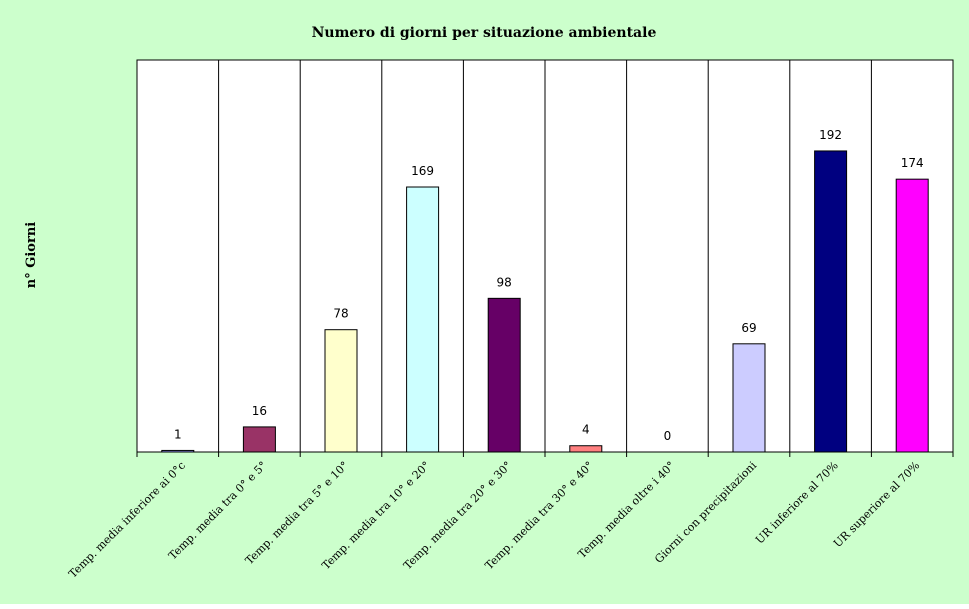 The width and height of the screenshot is (969, 609). Describe the element at coordinates (31, 255) in the screenshot. I see `y-axis-label: n° Giorni` at that location.